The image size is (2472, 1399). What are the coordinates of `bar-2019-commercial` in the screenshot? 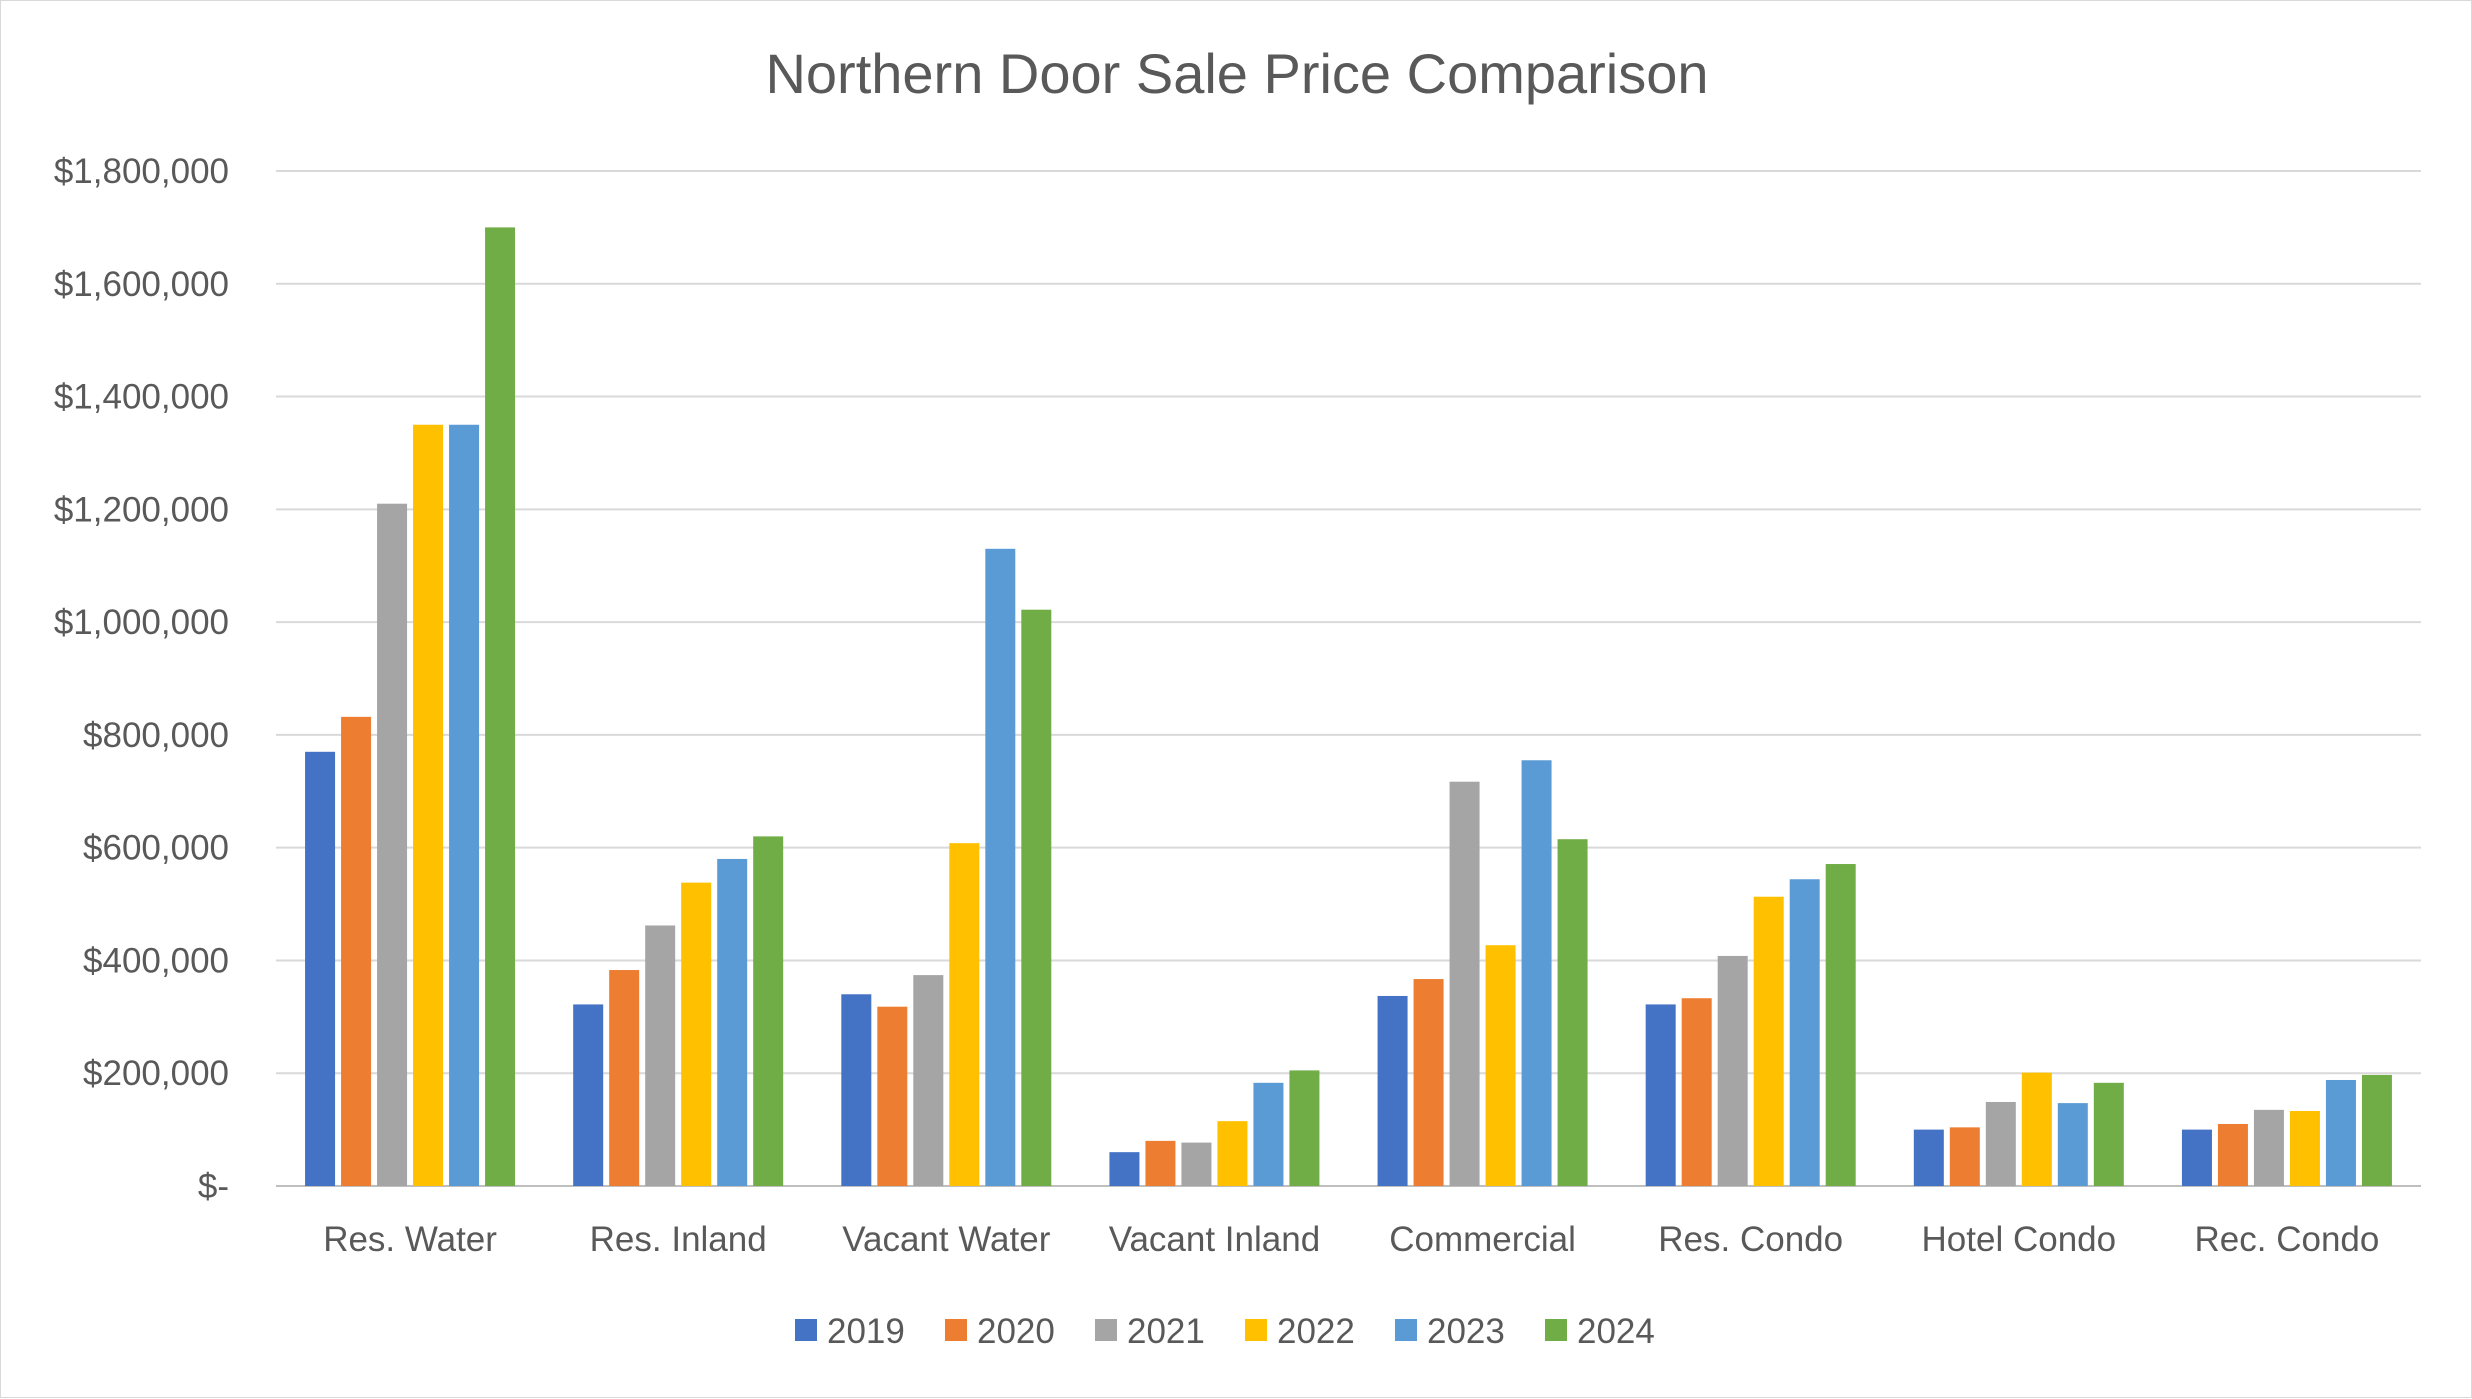 It's located at (1392, 1090).